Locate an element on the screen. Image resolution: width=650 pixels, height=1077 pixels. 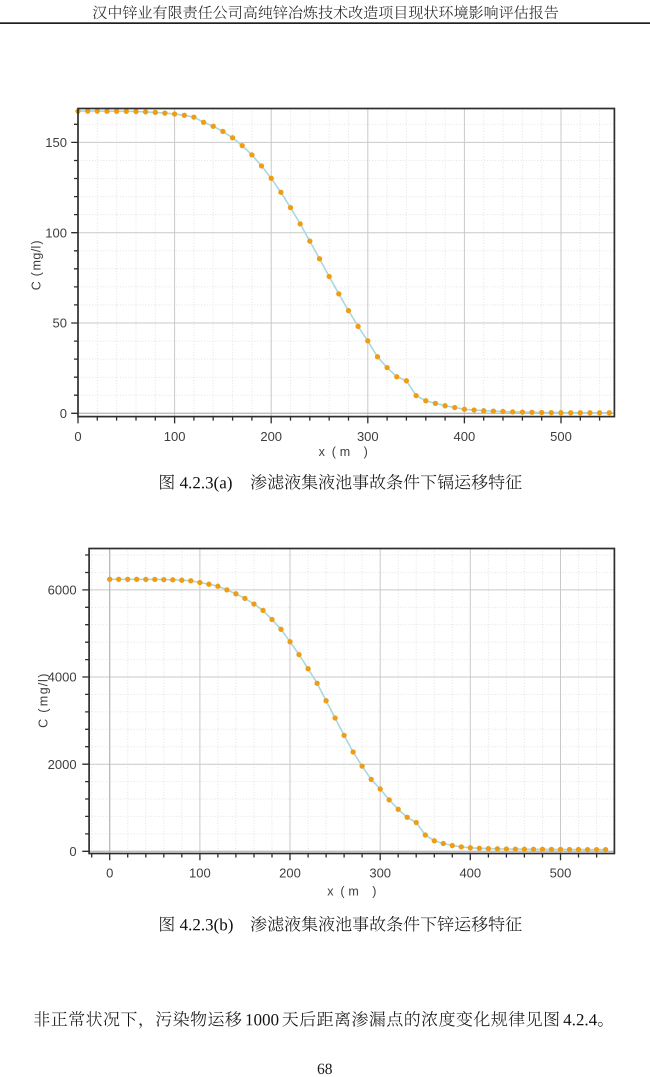
svg-text: 2000 is located at coordinates (62, 764).